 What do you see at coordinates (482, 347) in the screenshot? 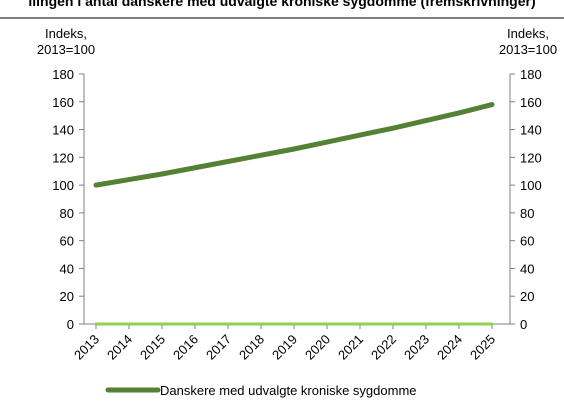
I see `x-tick-label: 2025` at bounding box center [482, 347].